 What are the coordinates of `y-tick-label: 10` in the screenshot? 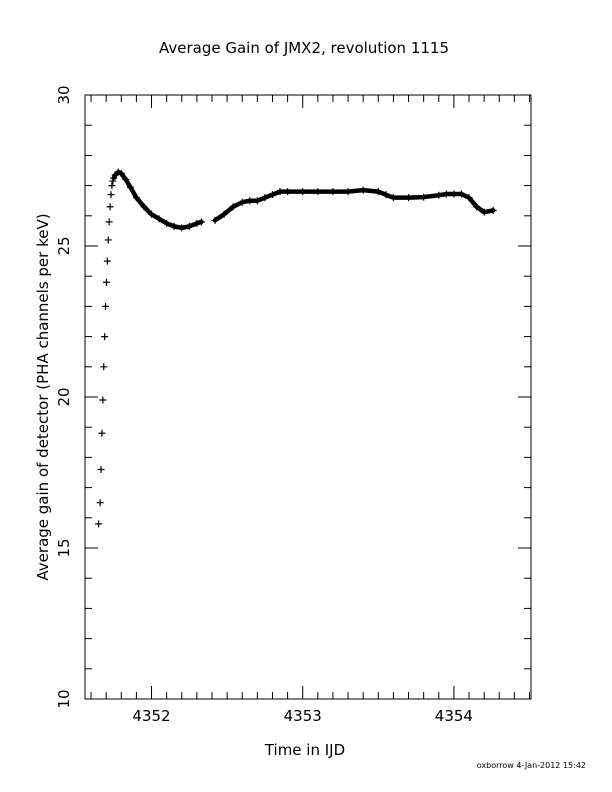 It's located at (64, 698).